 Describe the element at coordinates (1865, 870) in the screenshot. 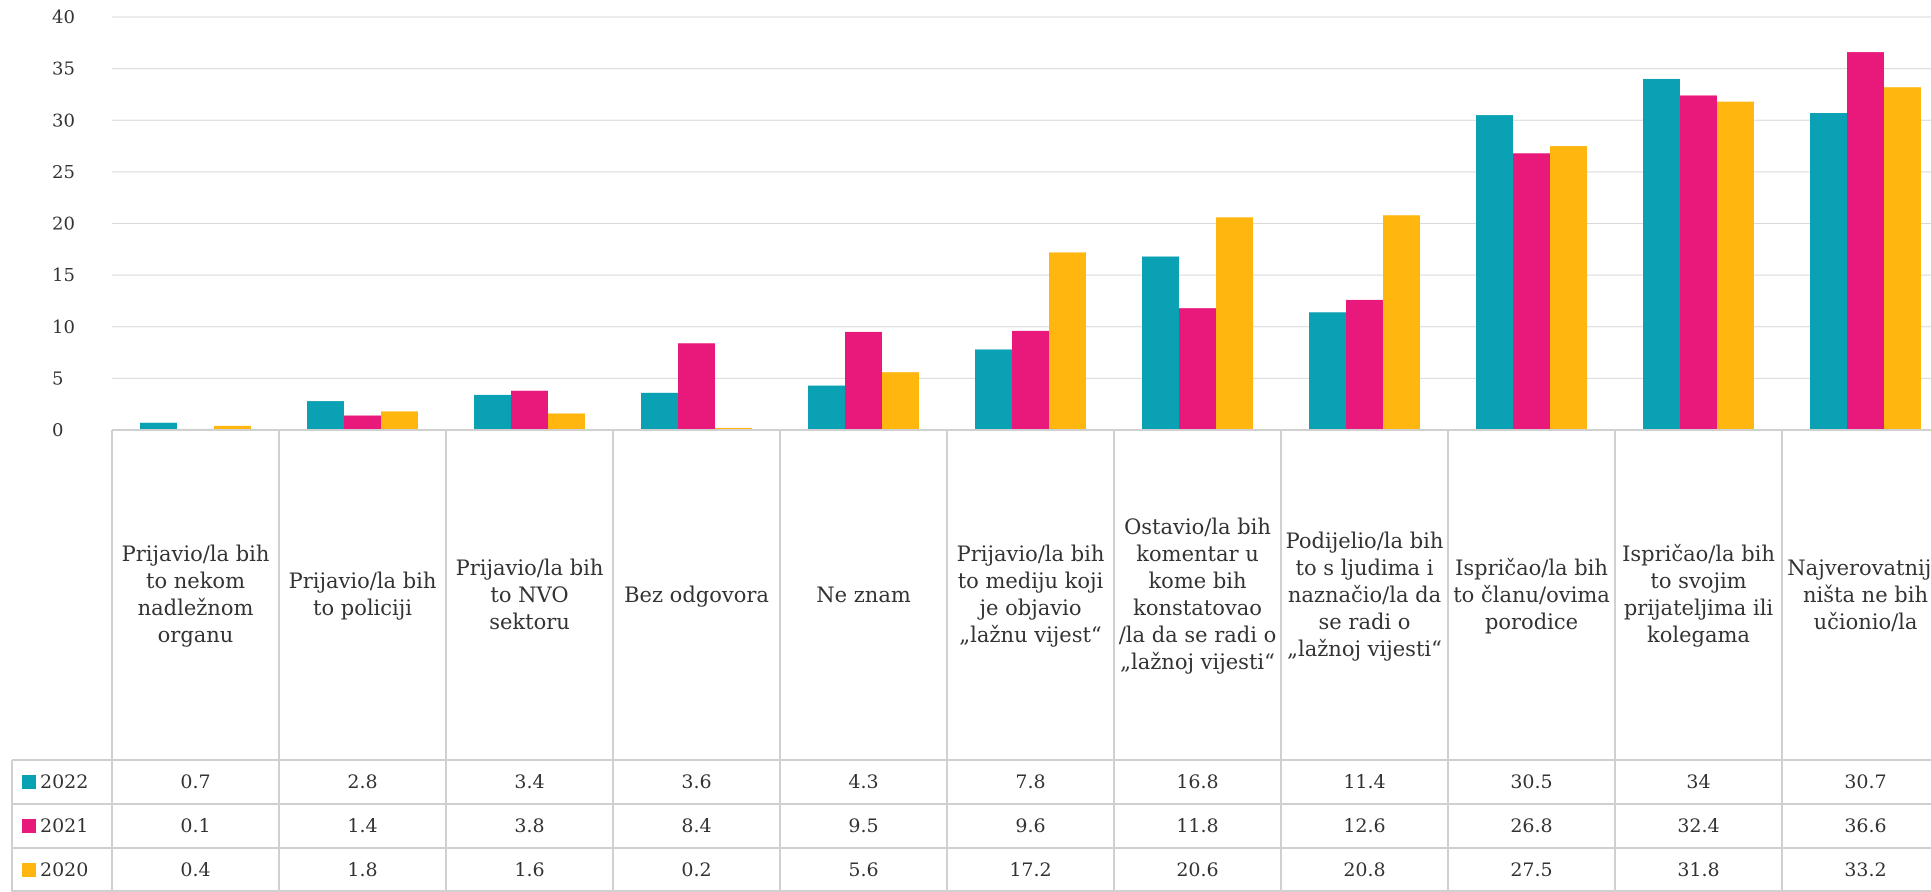

I see `data-label: 33.2` at that location.